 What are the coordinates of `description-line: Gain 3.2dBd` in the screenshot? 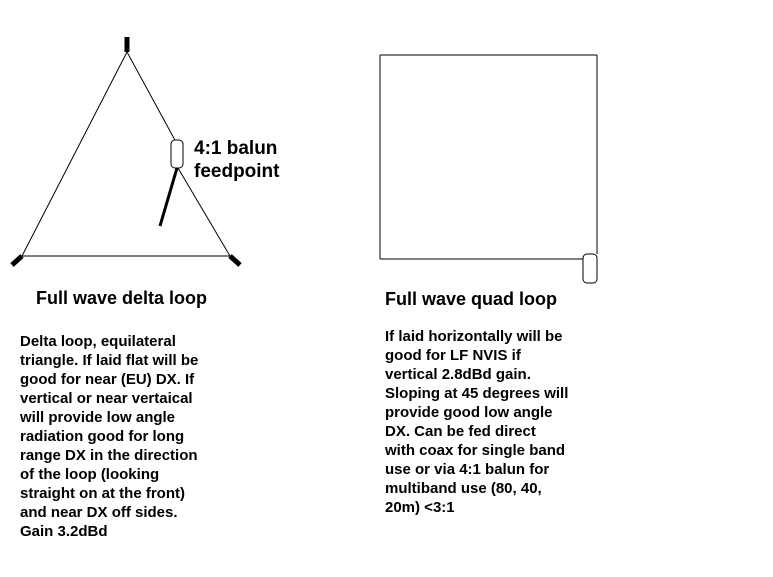 It's located at (64, 531).